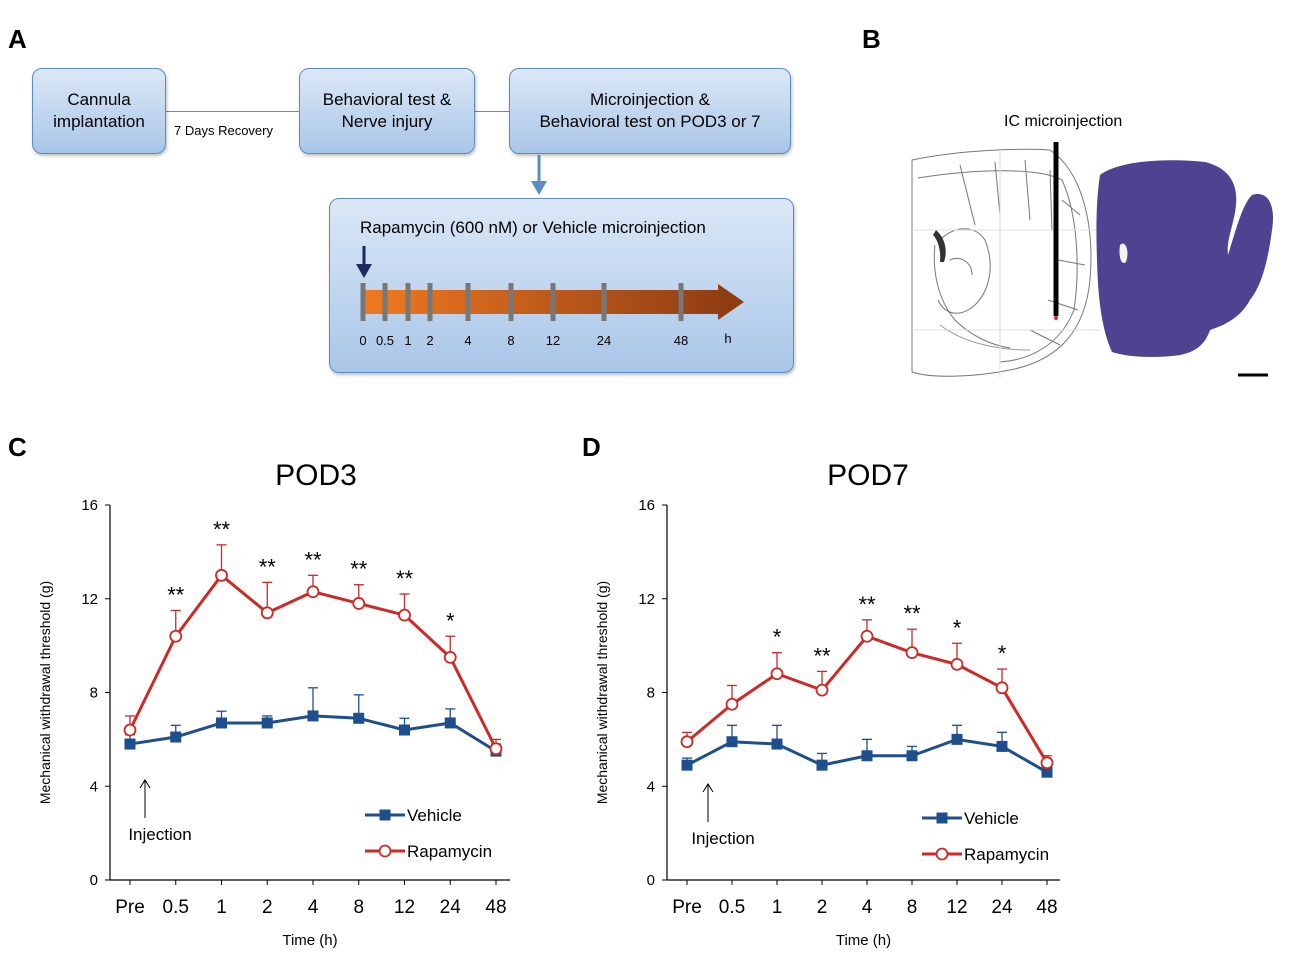 Image resolution: width=1300 pixels, height=975 pixels. I want to click on timeline-tick-label: 1, so click(407, 340).